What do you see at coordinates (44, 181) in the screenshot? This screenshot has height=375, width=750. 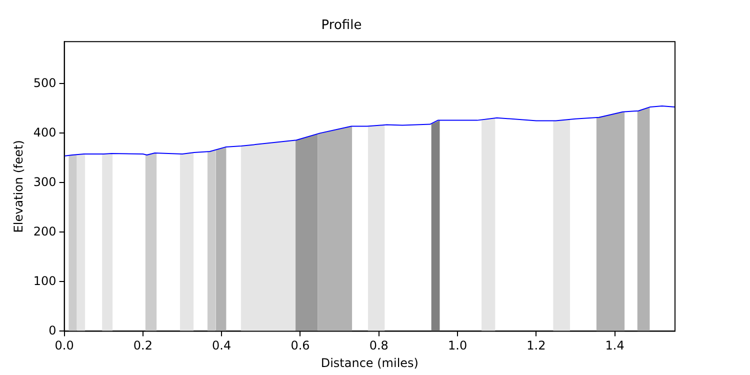 I see `y-tick-label: 300` at bounding box center [44, 181].